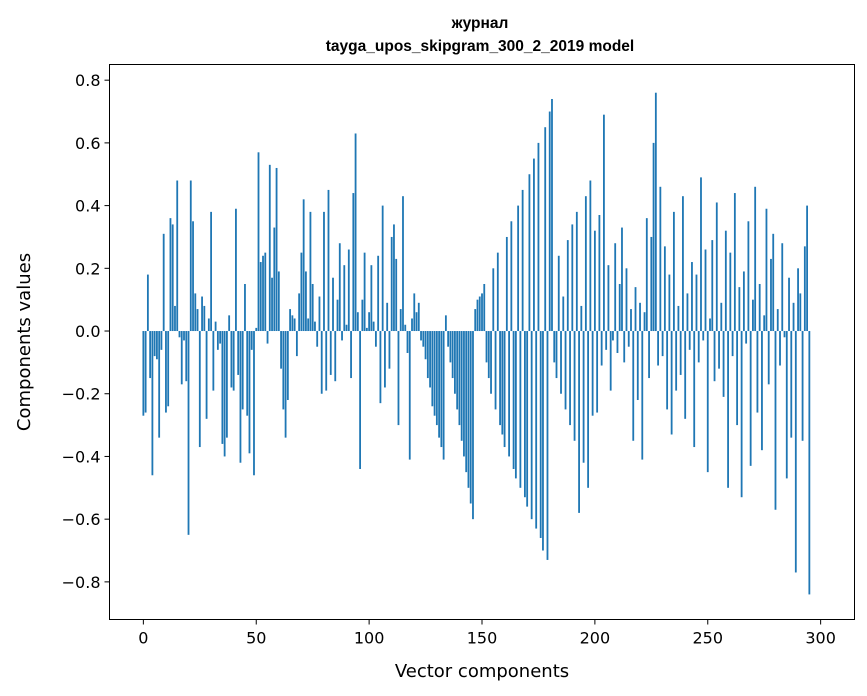  I want to click on y-tick-label: 0.6, so click(87, 143).